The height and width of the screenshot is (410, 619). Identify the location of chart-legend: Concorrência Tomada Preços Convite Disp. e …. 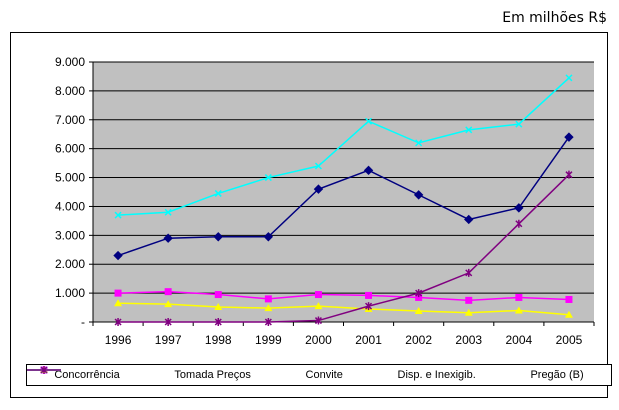
(319, 375).